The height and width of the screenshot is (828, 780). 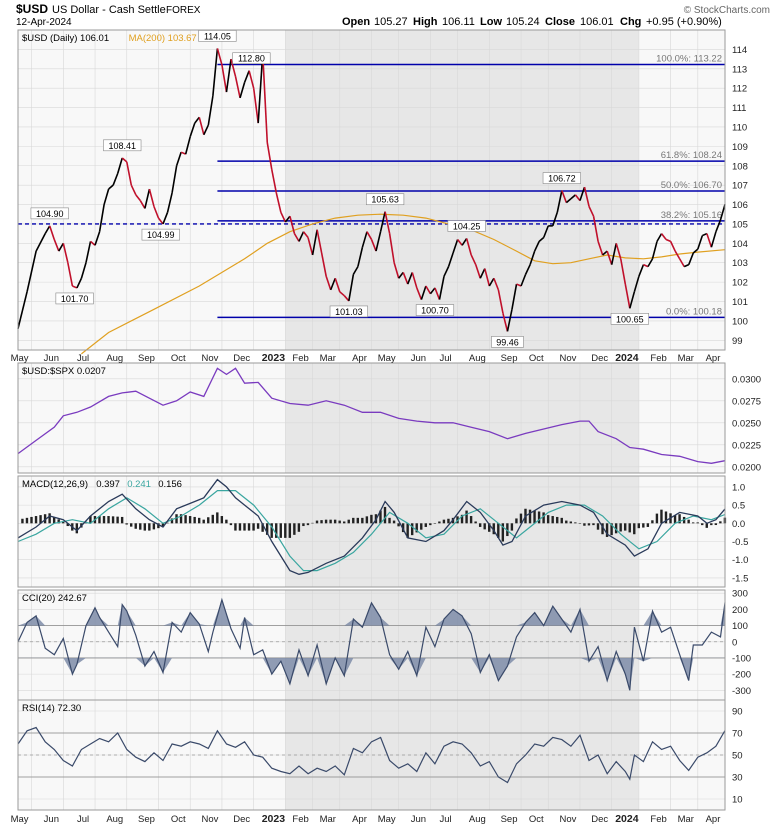 What do you see at coordinates (458, 22) in the screenshot?
I see `ohlc-high-value: 106.11` at bounding box center [458, 22].